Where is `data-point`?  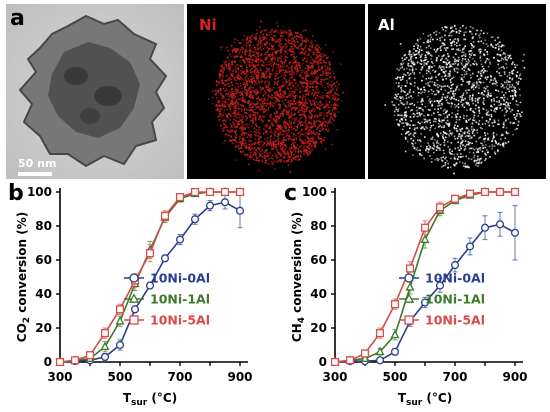
data-point is located at coordinates (240, 192).